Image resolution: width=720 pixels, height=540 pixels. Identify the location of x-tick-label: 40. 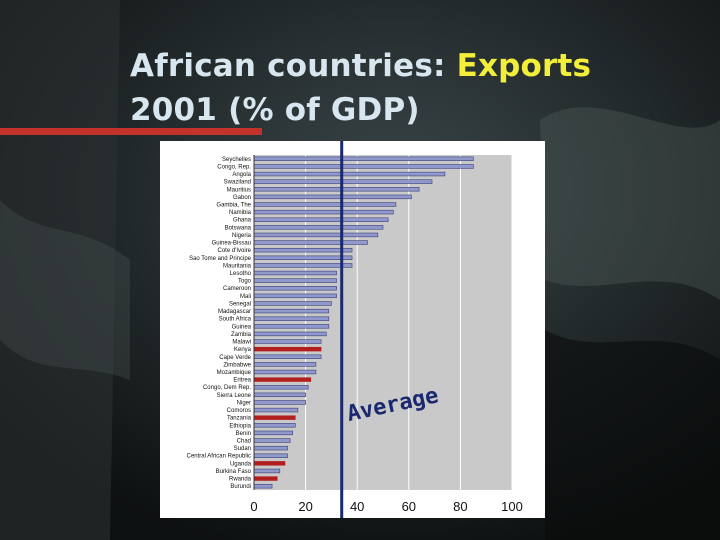
(357, 506).